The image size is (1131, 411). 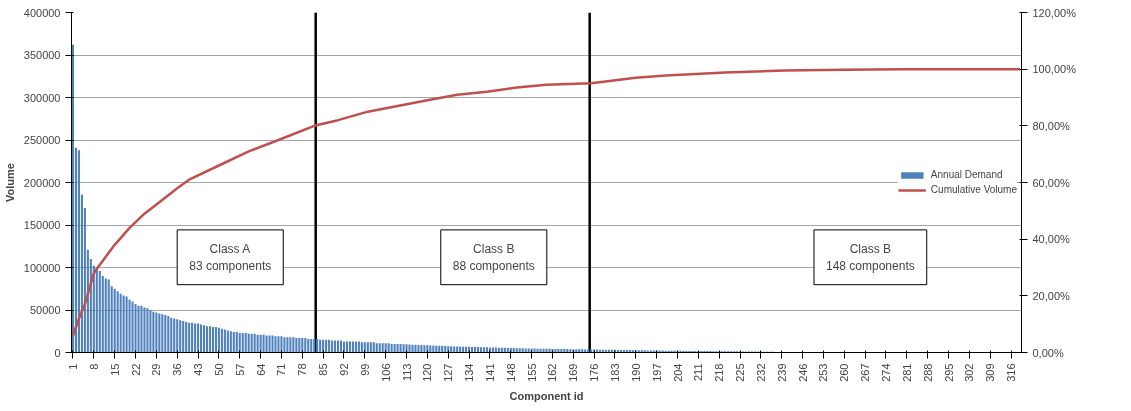 What do you see at coordinates (135, 369) in the screenshot?
I see `x-tick-label: 22` at bounding box center [135, 369].